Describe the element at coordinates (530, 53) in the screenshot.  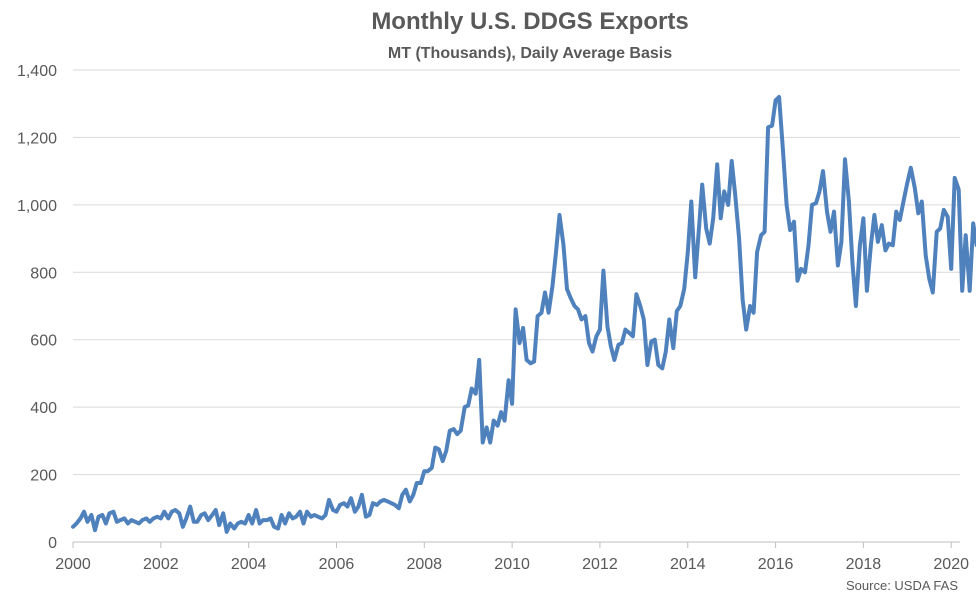
I see `chart-subtitle: MT (Thousands), Daily Average Basis` at that location.